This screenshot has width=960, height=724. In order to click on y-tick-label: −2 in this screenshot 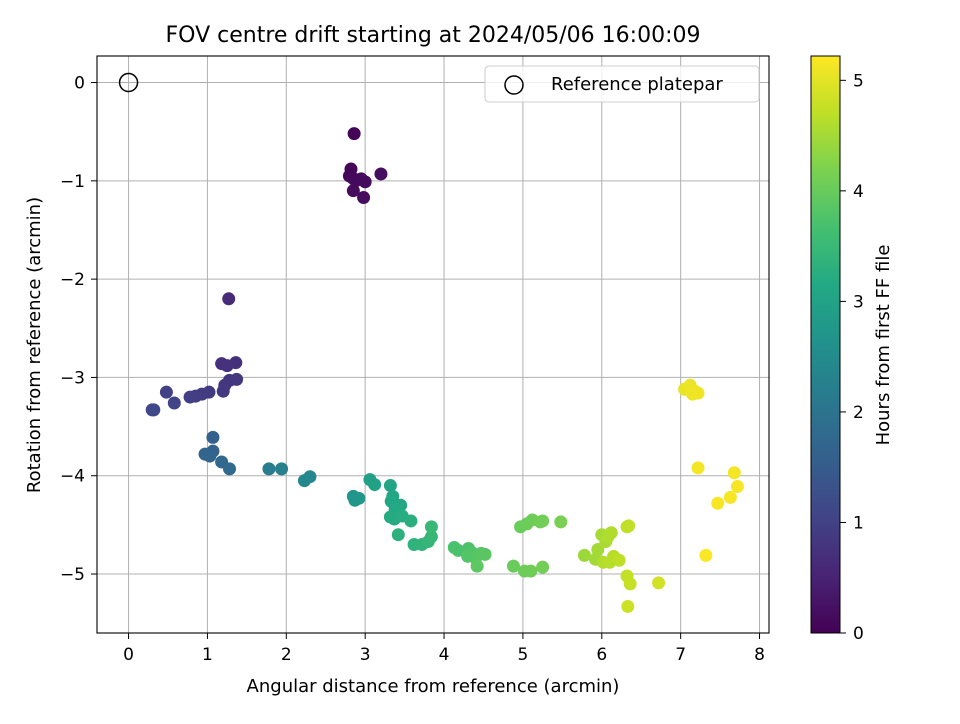, I will do `click(72, 280)`.